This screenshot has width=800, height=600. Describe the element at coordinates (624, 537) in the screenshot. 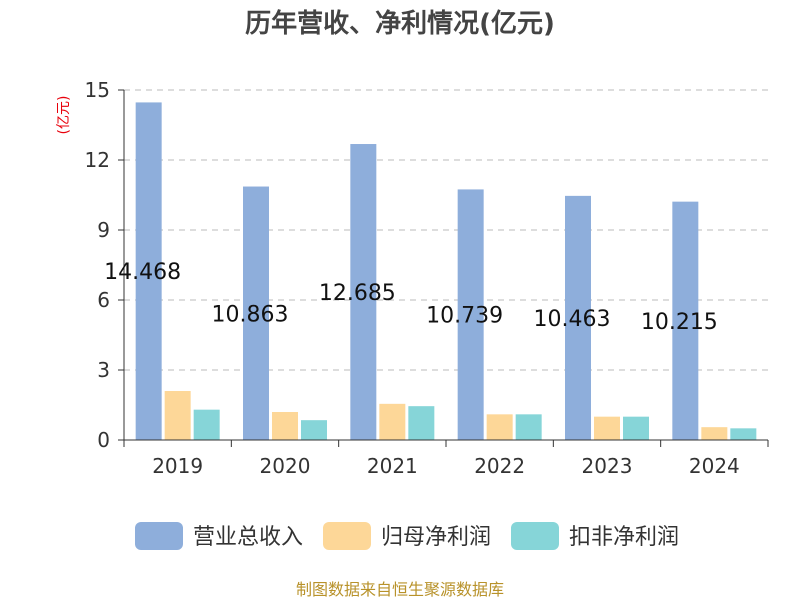

I see `legend-label: 扣非净利润` at that location.